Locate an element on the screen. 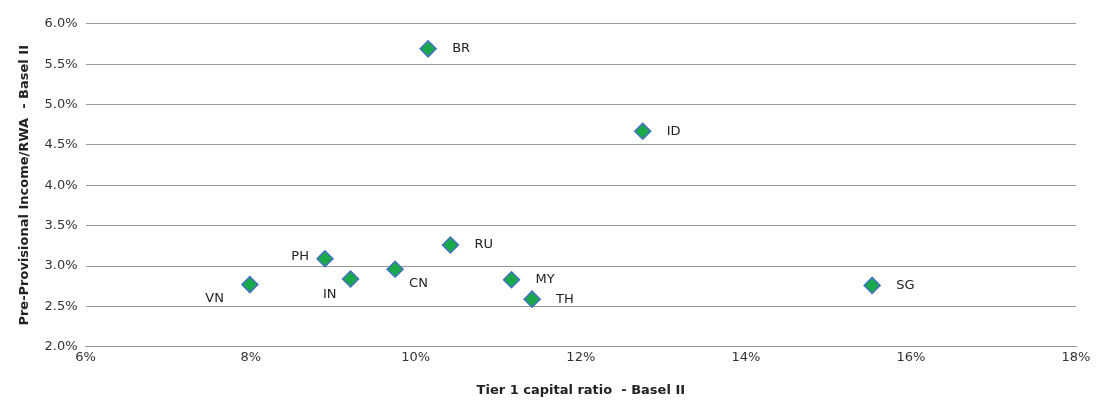  y-tick-label: 4.5% is located at coordinates (61, 144).